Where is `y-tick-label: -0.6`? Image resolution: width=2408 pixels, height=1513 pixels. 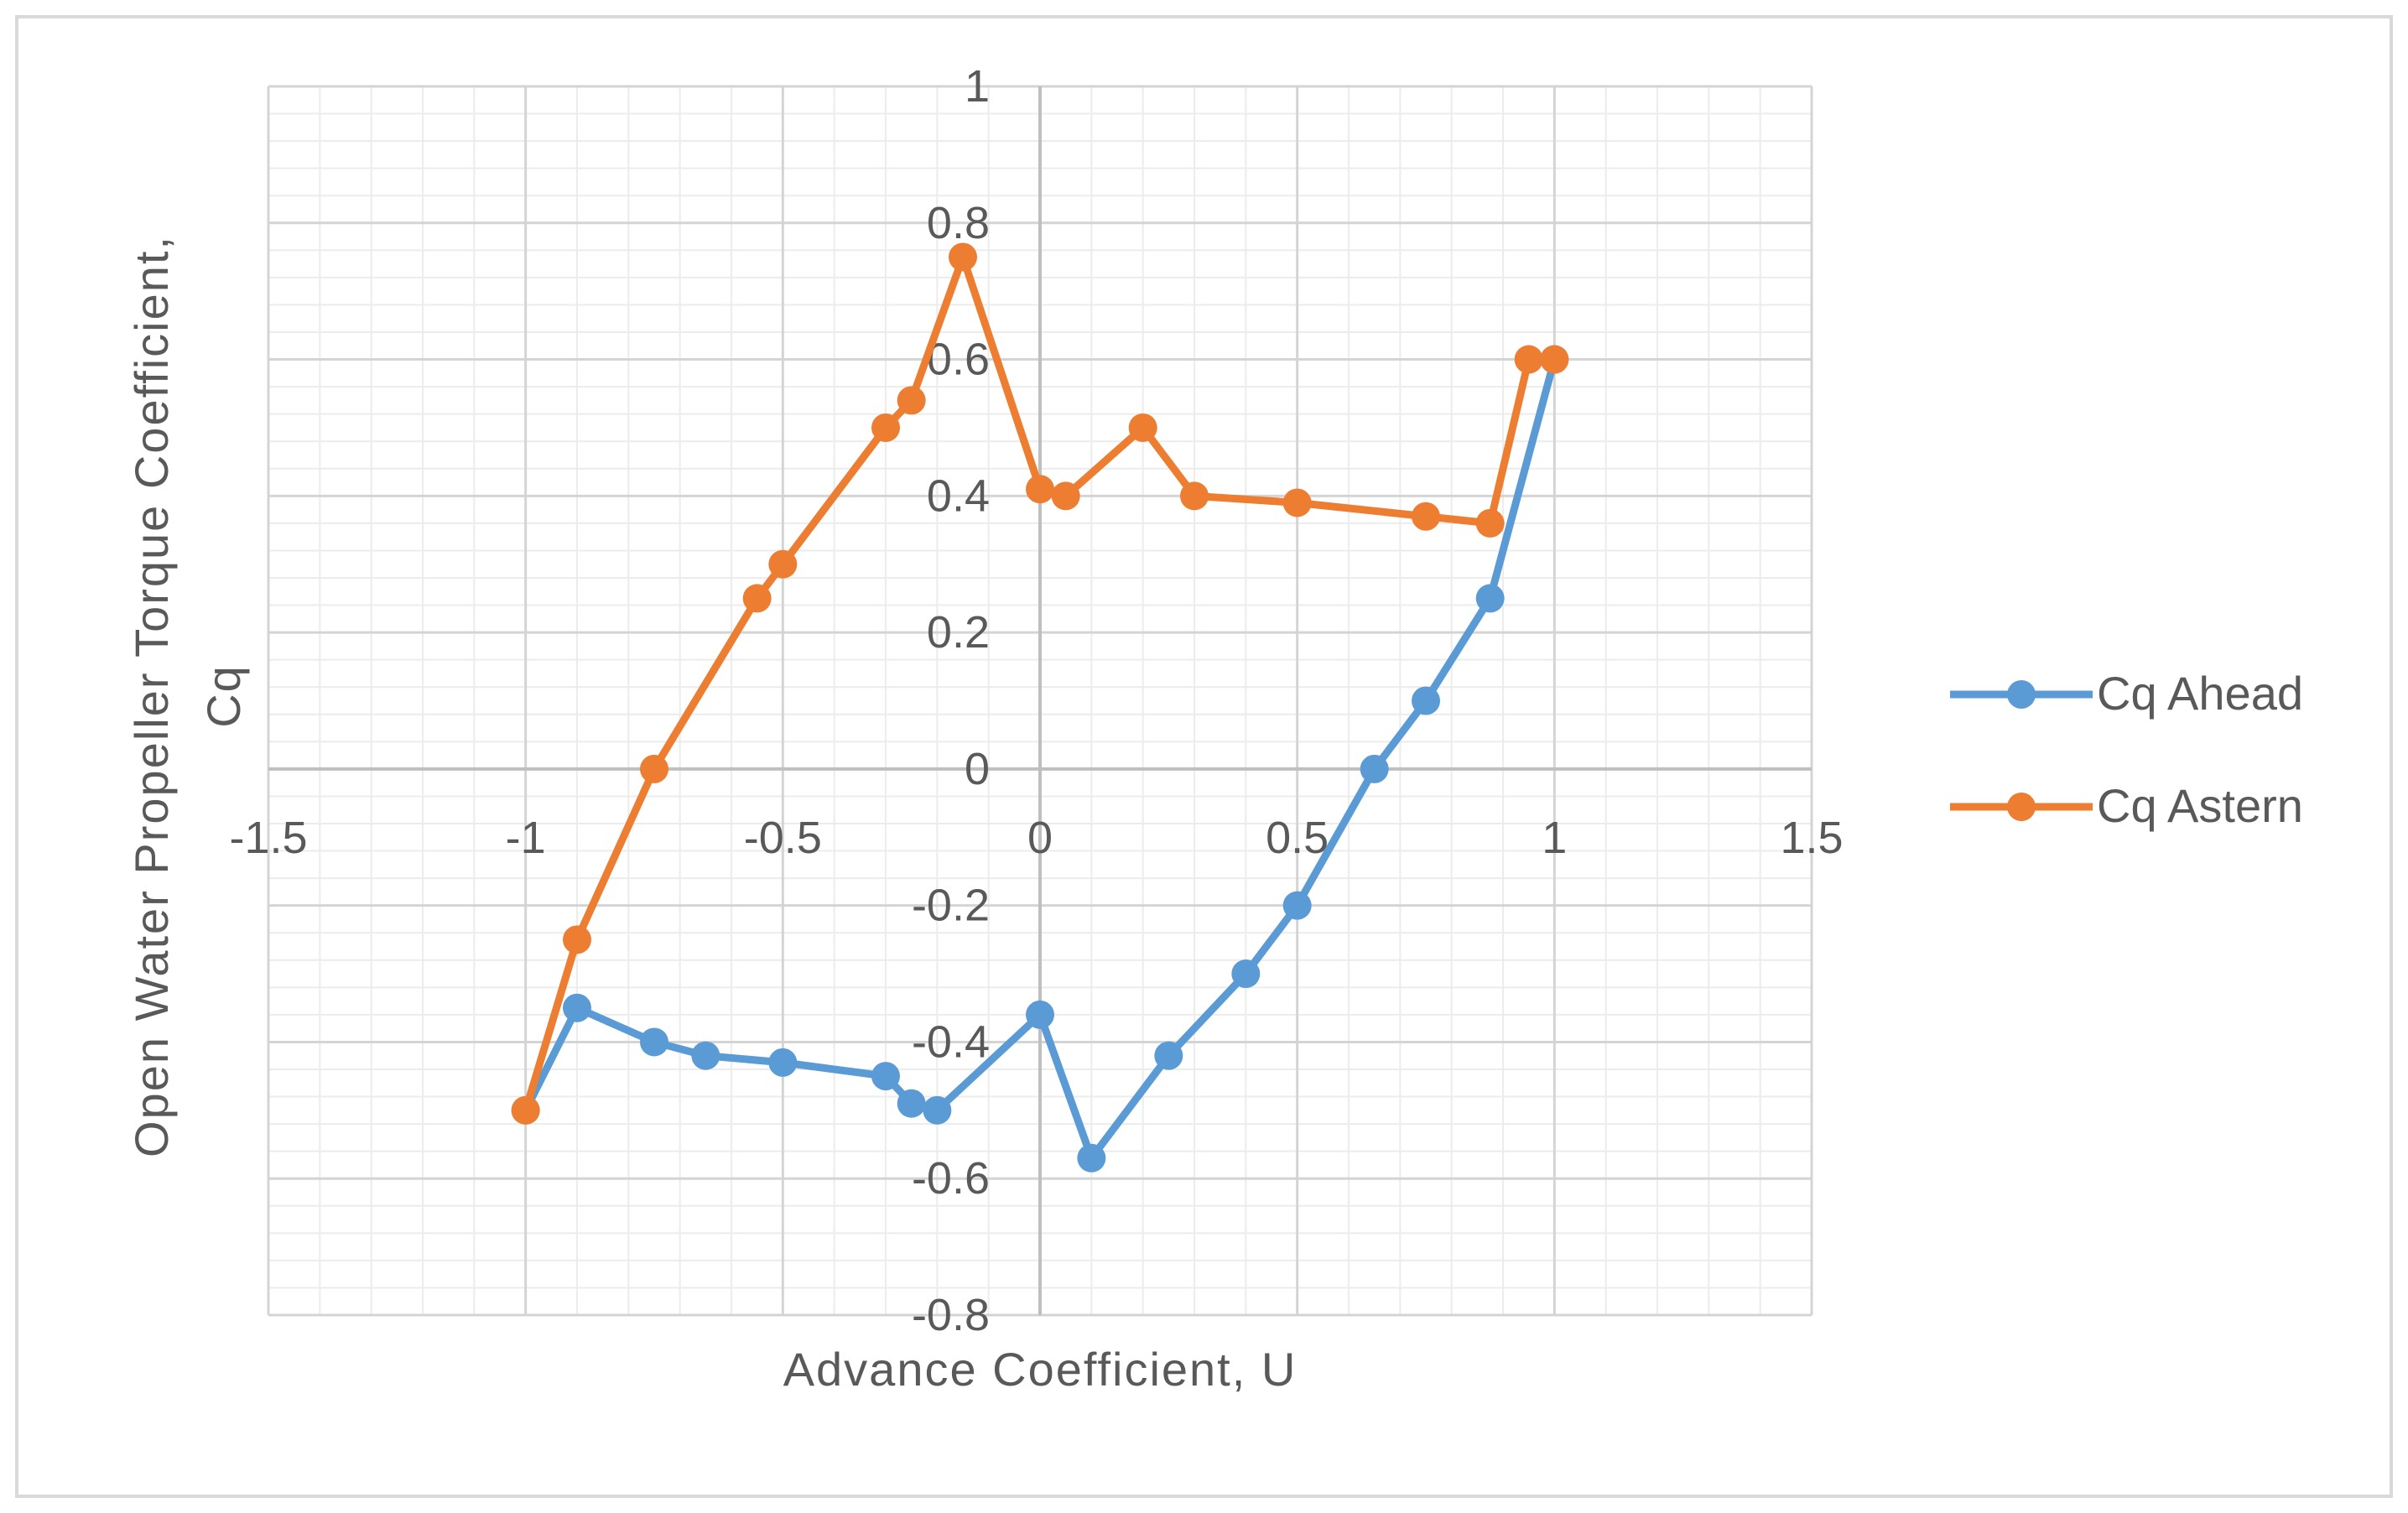
y-tick-label: -0.6 is located at coordinates (951, 1178).